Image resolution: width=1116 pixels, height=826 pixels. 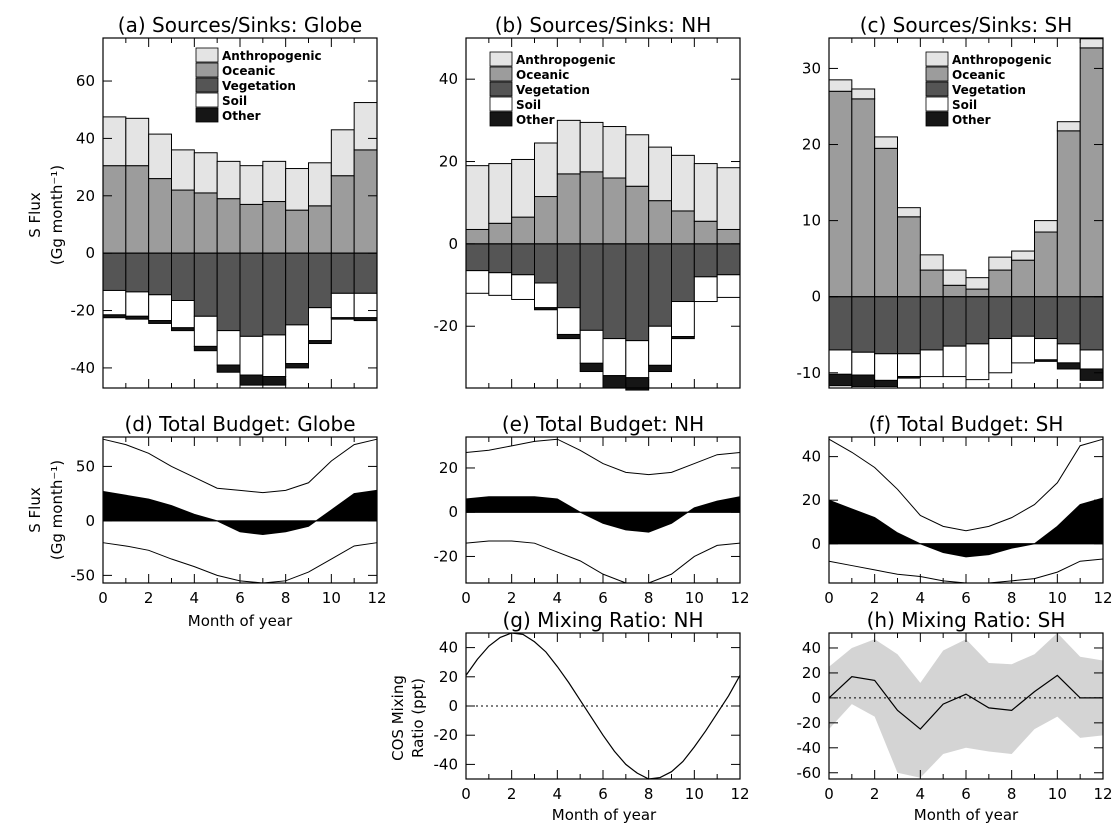 I want to click on legend-swatch-other, so click(x=501, y=119).